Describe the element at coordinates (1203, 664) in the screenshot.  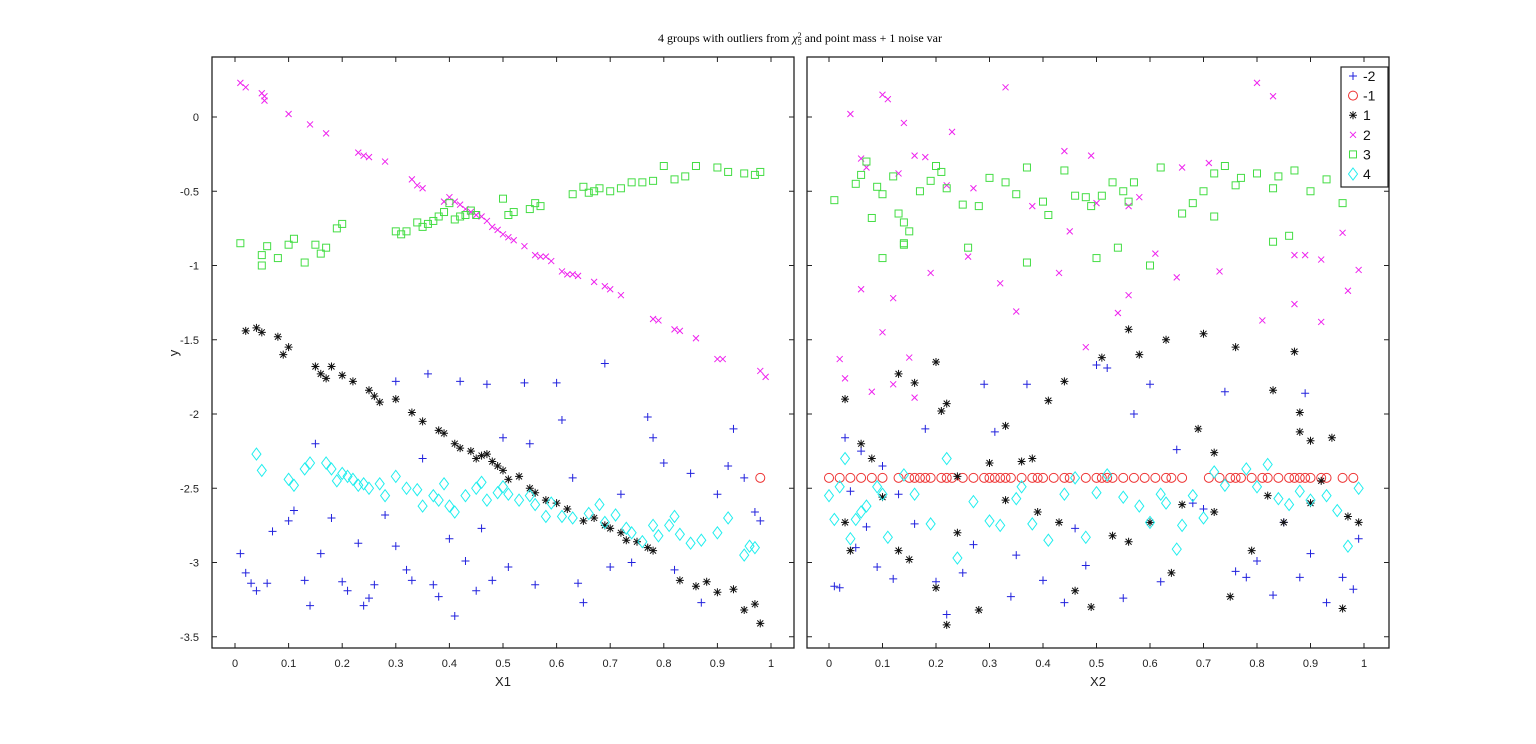
I see `x-tick-label: 0.7` at that location.